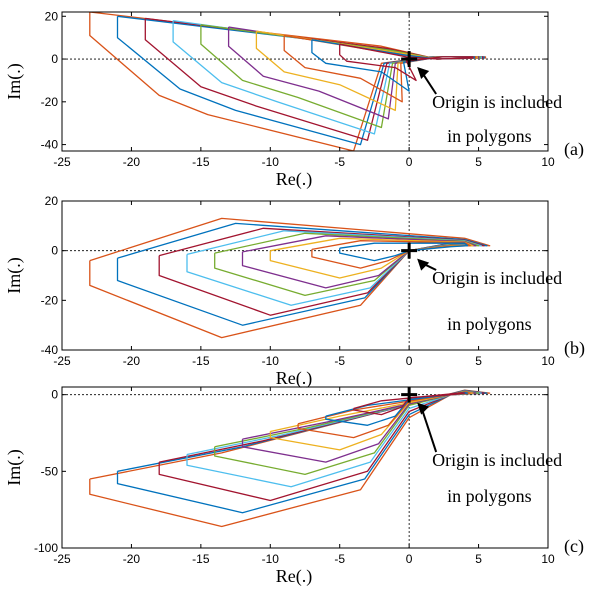  I want to click on panel-tag: (c), so click(574, 546).